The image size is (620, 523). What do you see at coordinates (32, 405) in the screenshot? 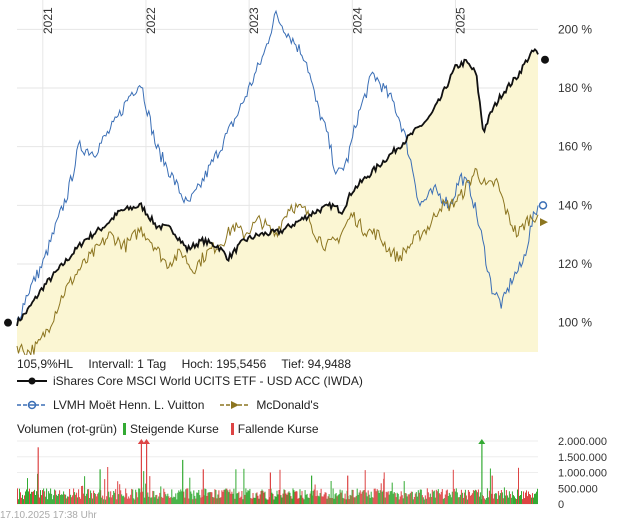
I see `legend-marker-lvmh` at bounding box center [32, 405].